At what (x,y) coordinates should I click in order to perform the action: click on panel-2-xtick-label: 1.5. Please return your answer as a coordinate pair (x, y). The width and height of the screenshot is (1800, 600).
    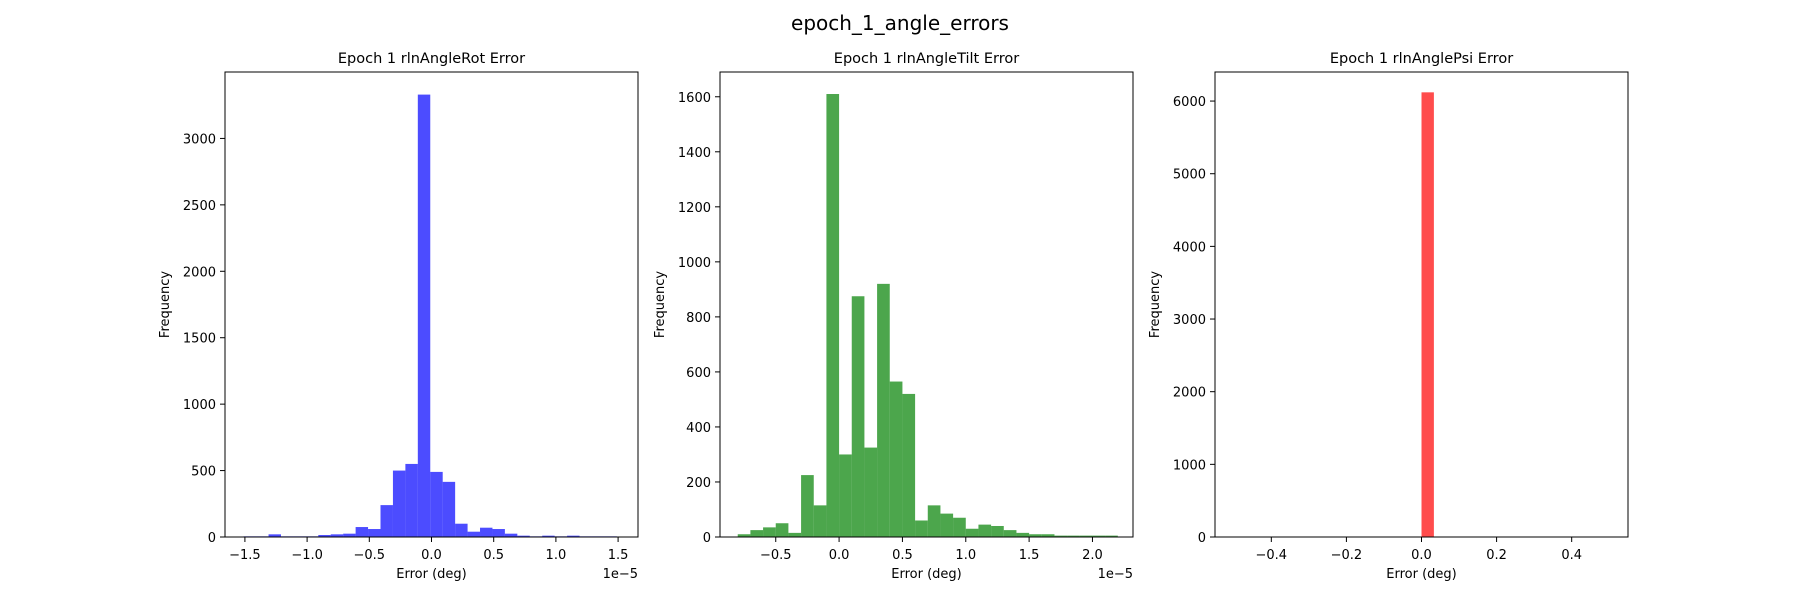
    Looking at the image, I should click on (1029, 555).